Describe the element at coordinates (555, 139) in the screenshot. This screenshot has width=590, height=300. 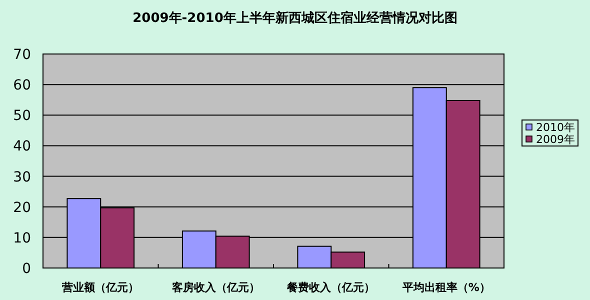
I see `legend-label: 2009年` at that location.